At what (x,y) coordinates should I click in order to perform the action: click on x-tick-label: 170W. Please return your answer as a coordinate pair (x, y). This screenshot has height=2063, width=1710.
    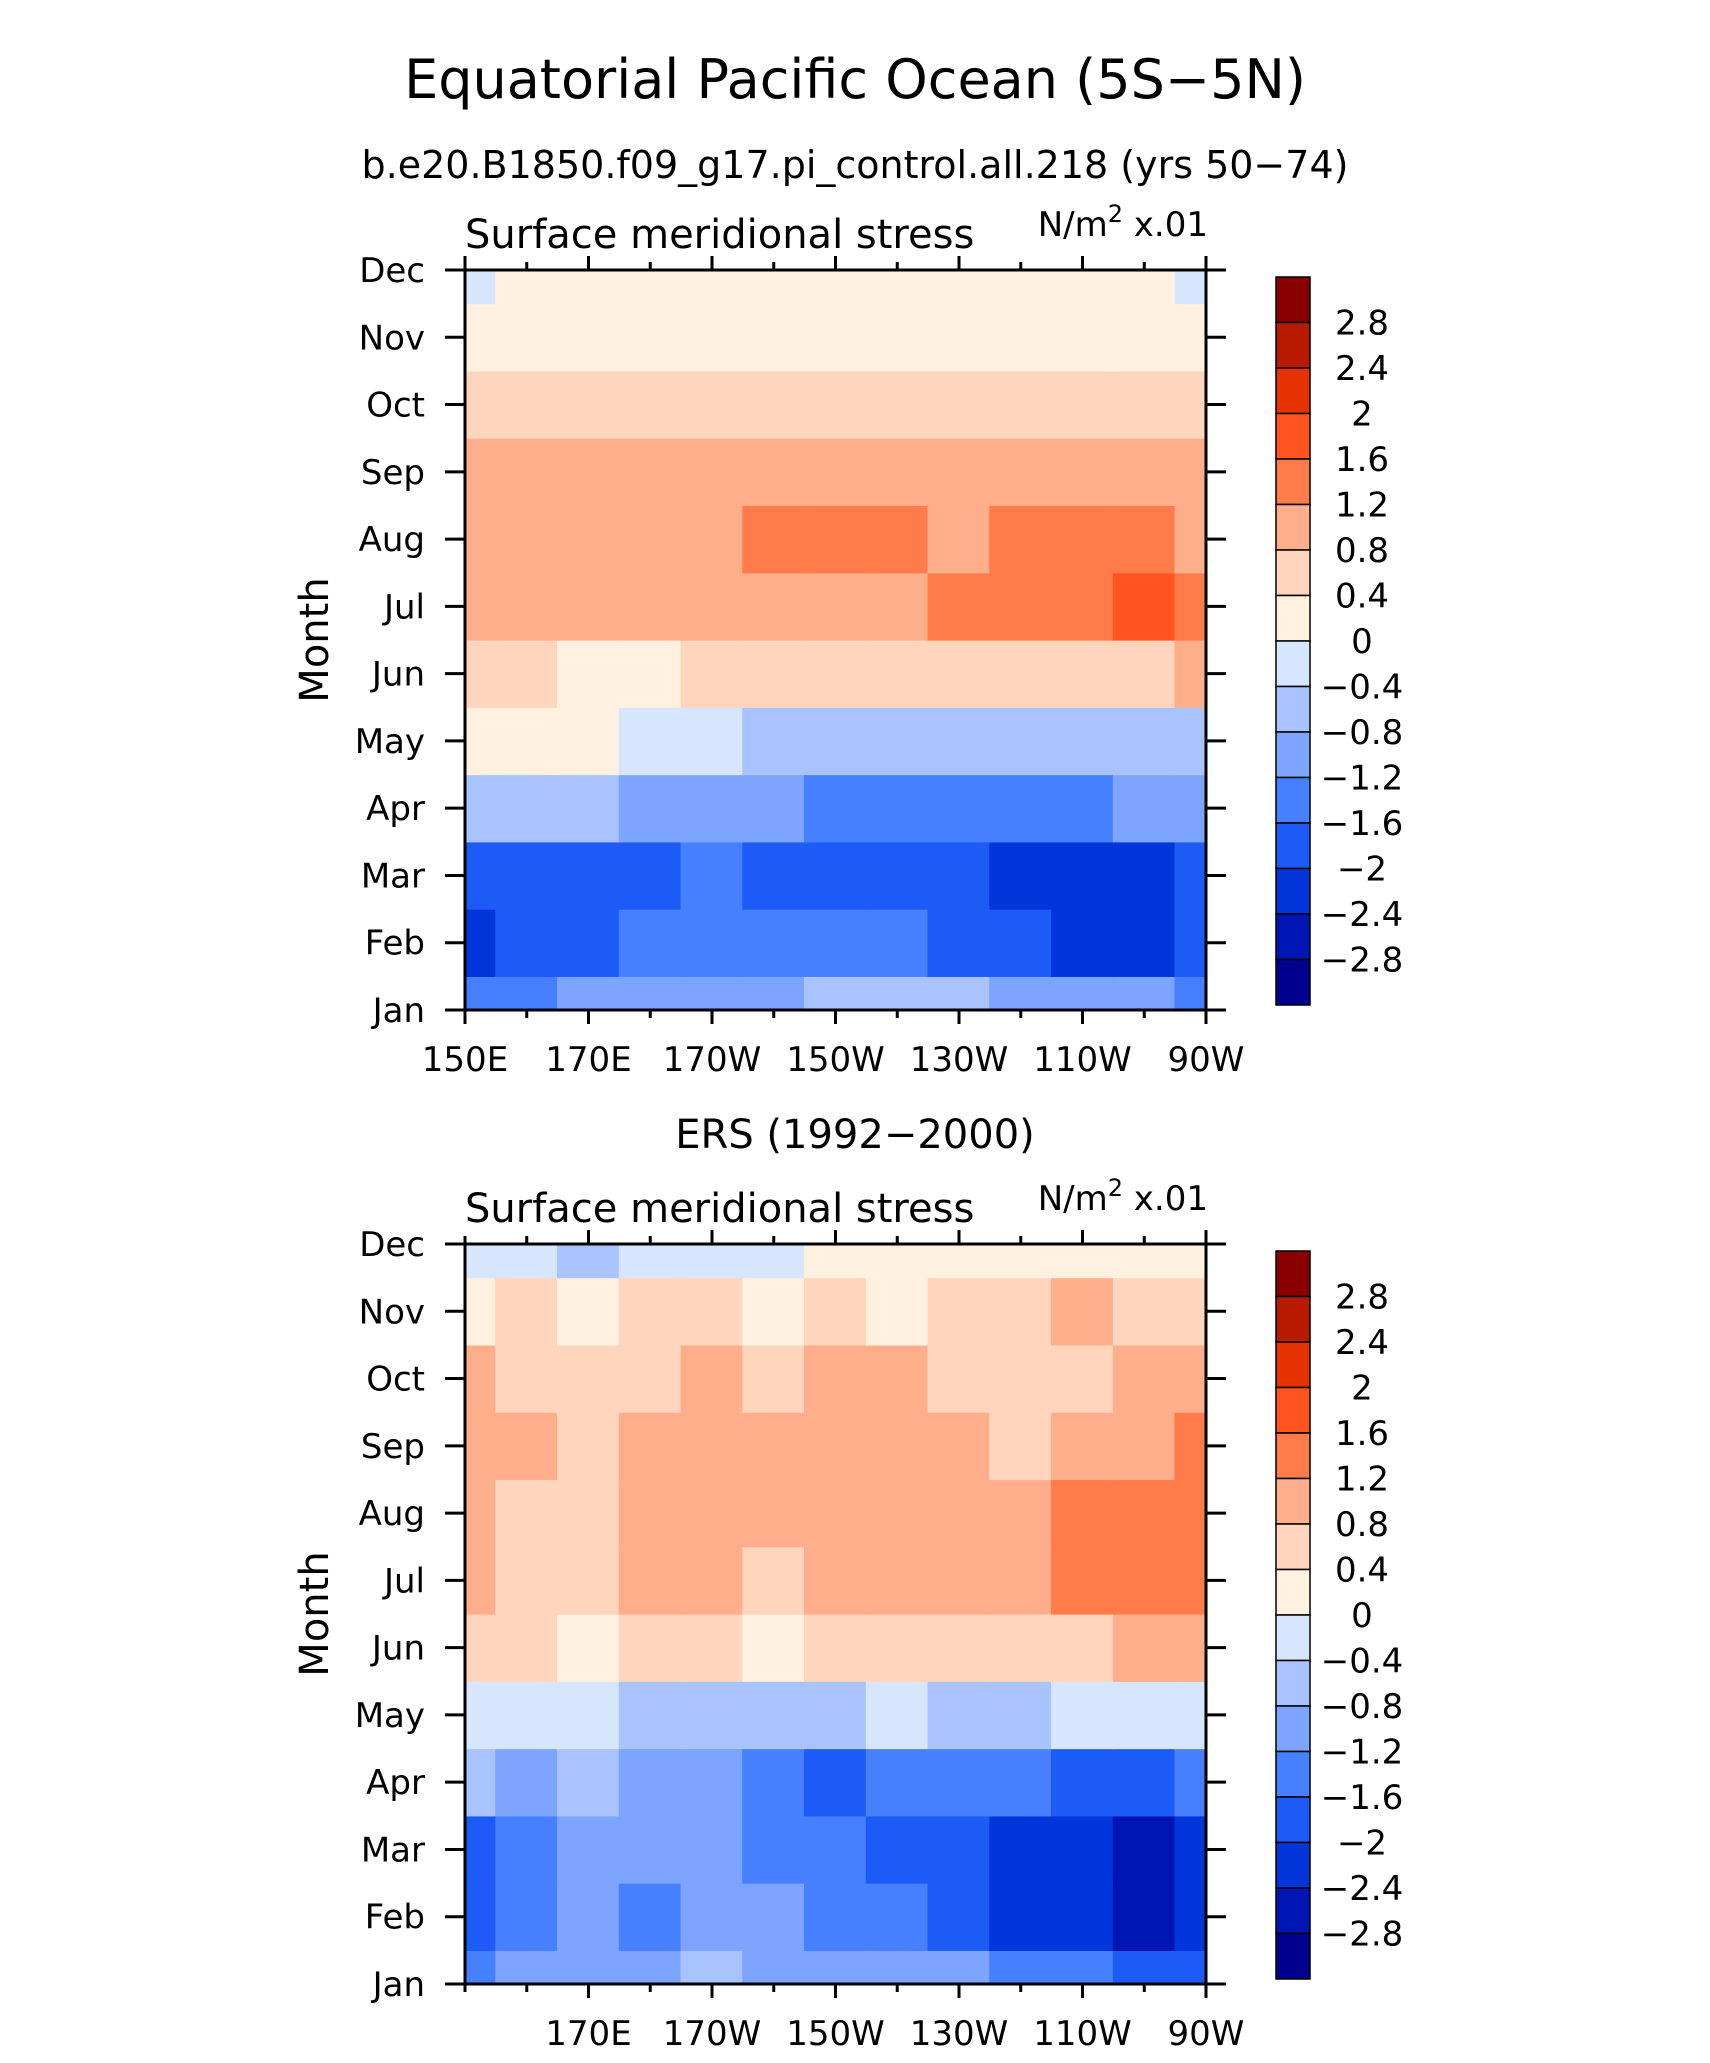
    Looking at the image, I should click on (712, 2034).